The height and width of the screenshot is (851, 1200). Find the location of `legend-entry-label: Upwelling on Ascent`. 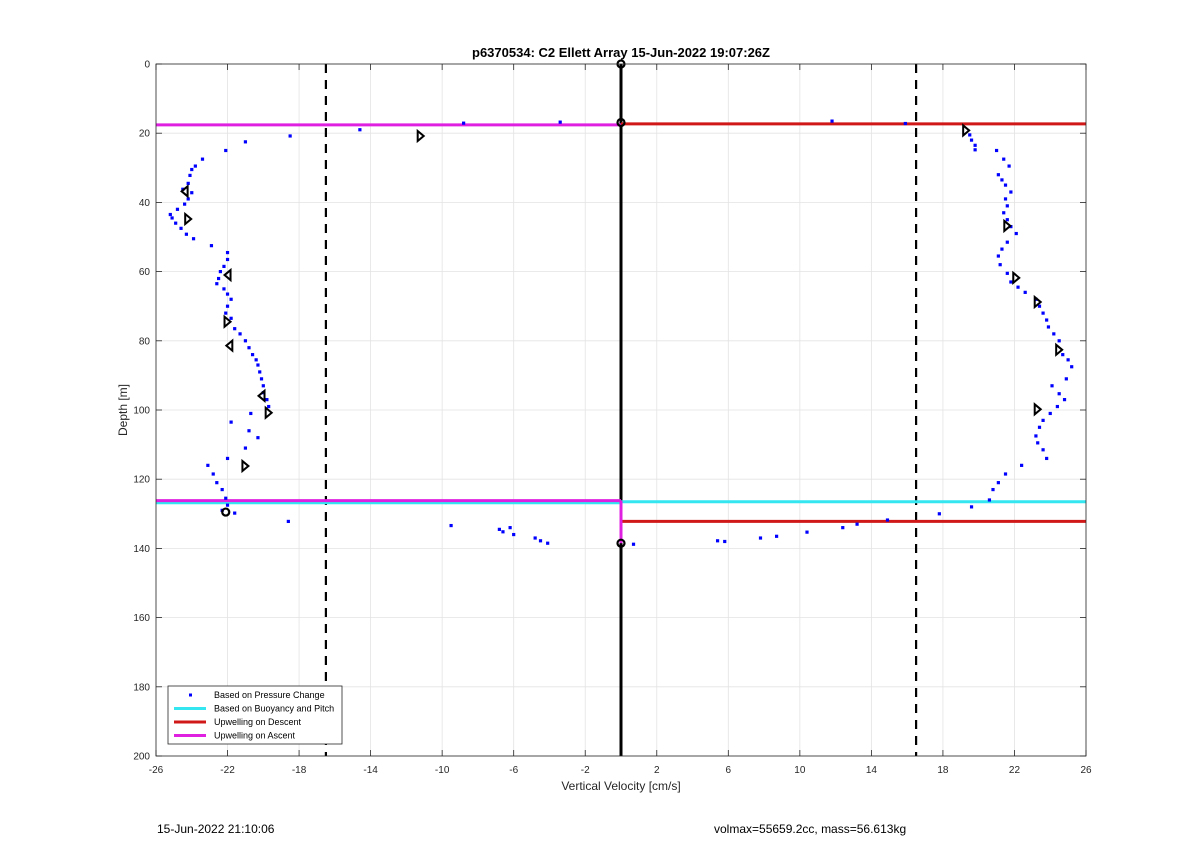

legend-entry-label: Upwelling on Ascent is located at coordinates (255, 736).